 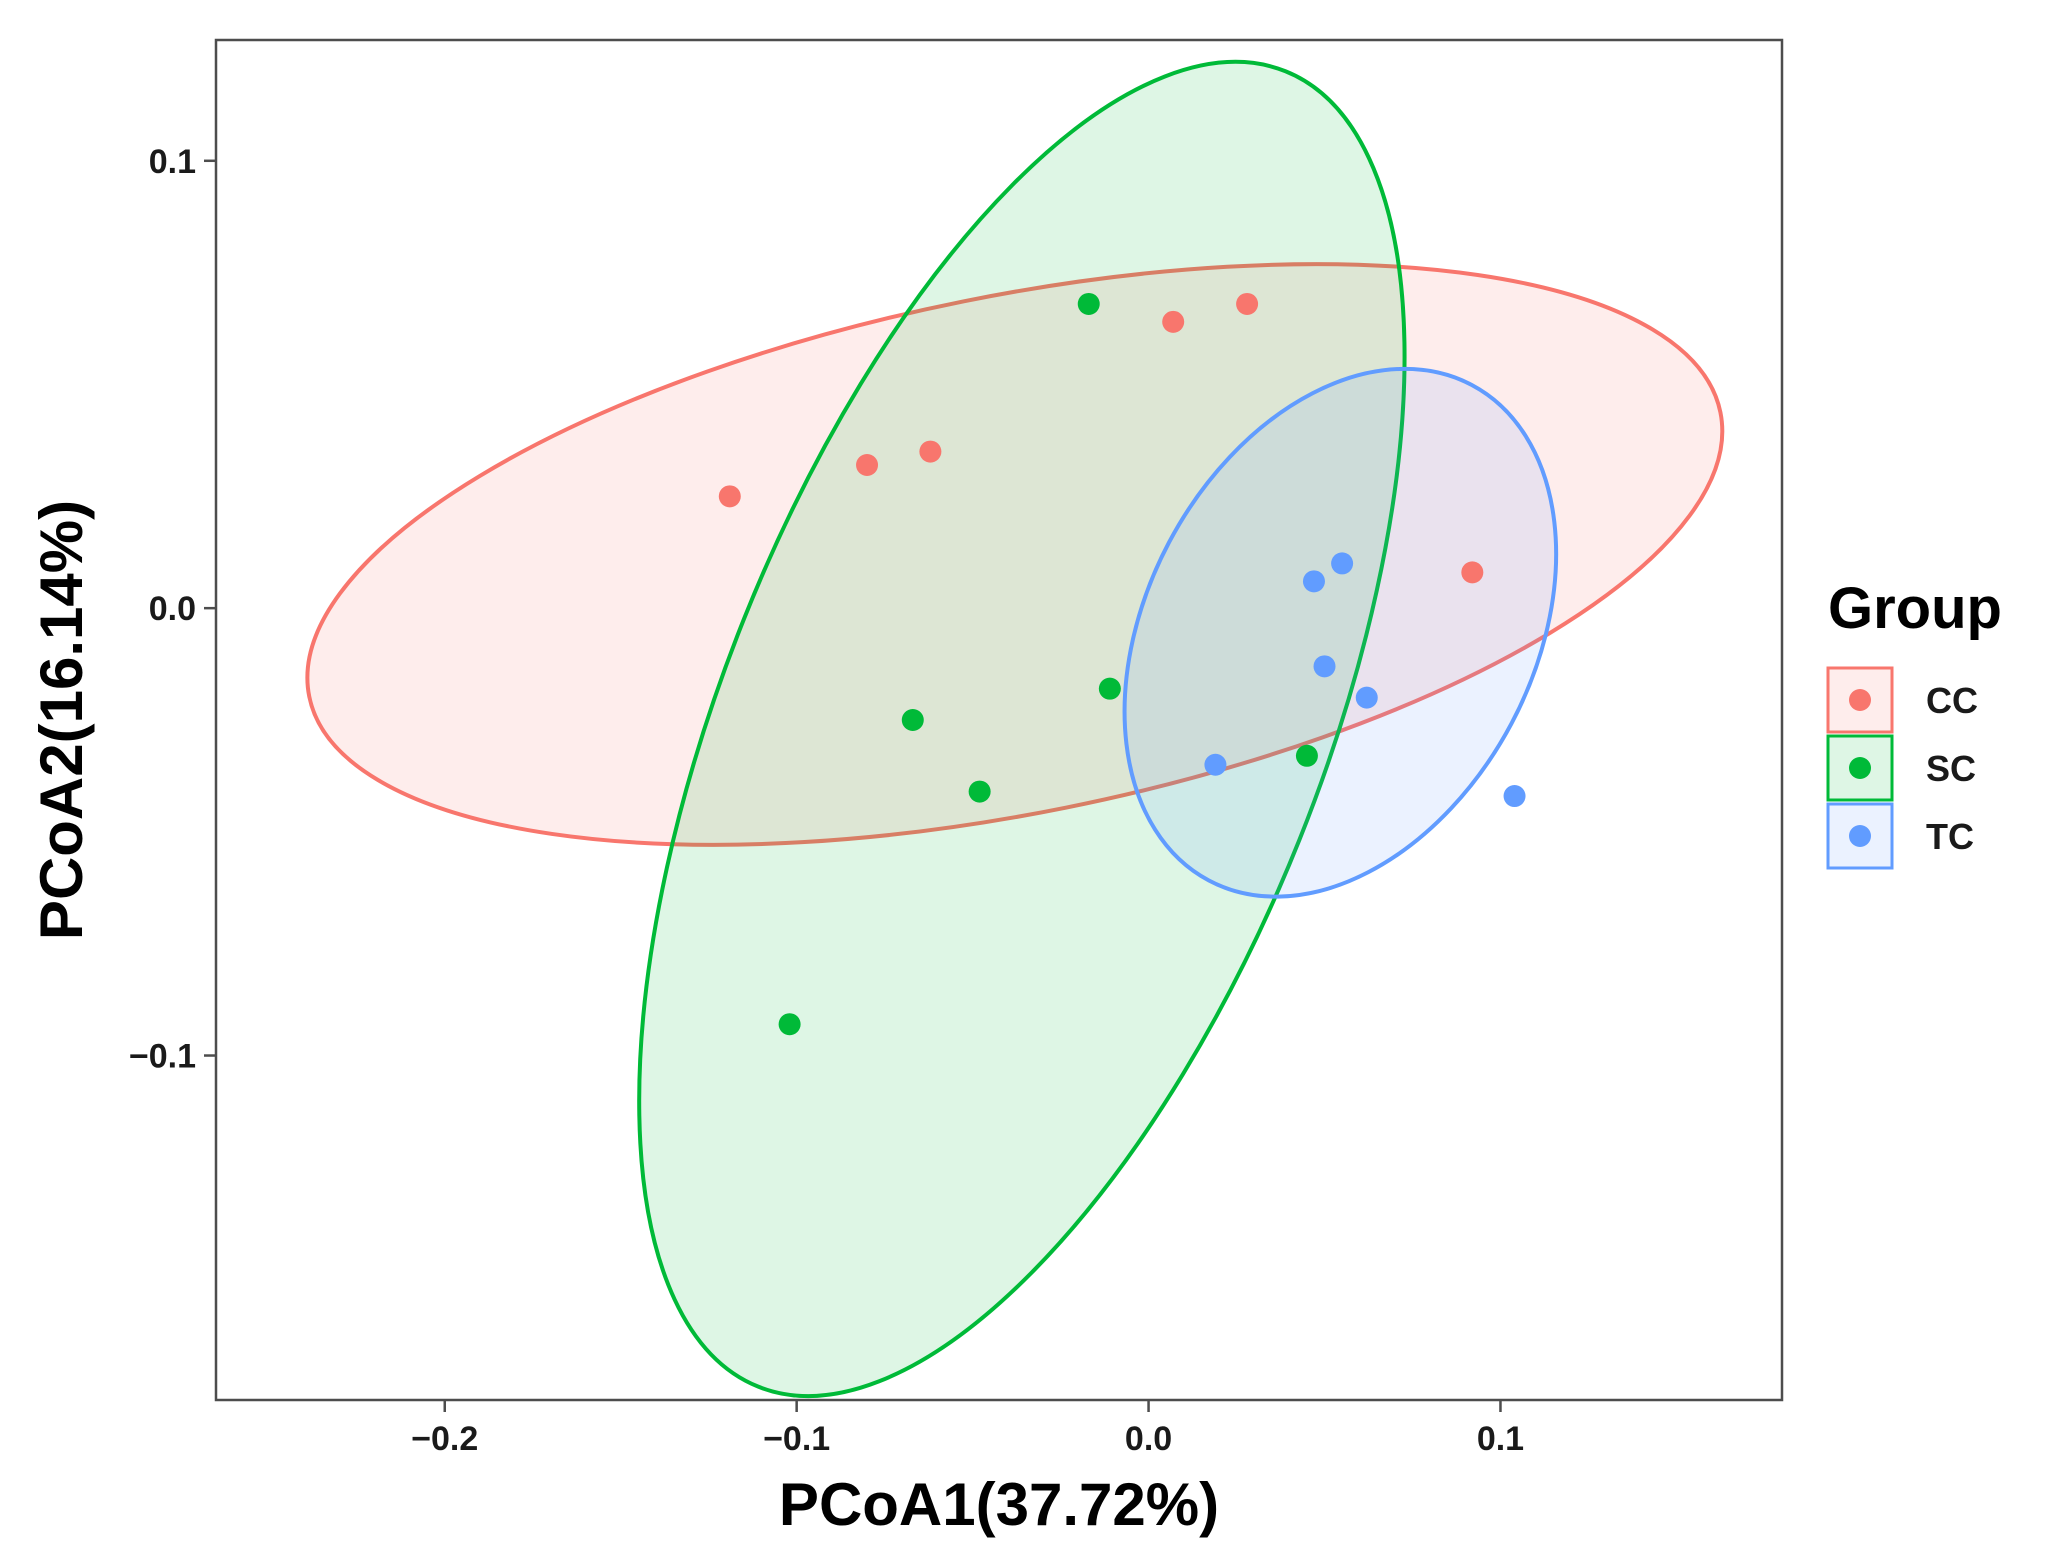 What do you see at coordinates (1340, 632) in the screenshot?
I see `ellipse-tc` at bounding box center [1340, 632].